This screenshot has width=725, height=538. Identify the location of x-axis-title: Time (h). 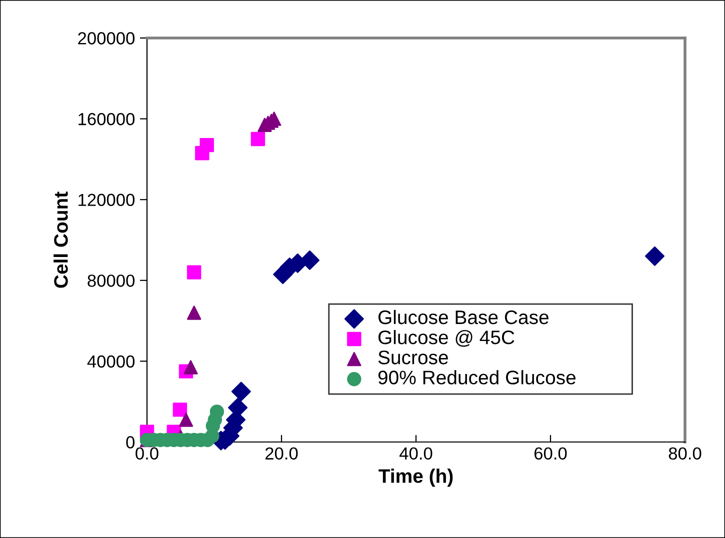
(415, 477).